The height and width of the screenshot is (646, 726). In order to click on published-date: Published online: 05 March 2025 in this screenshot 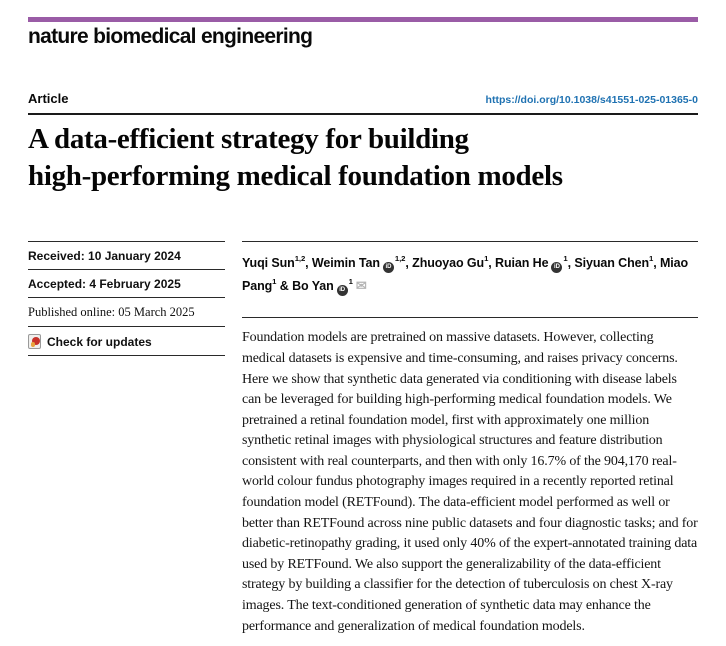, I will do `click(126, 311)`.